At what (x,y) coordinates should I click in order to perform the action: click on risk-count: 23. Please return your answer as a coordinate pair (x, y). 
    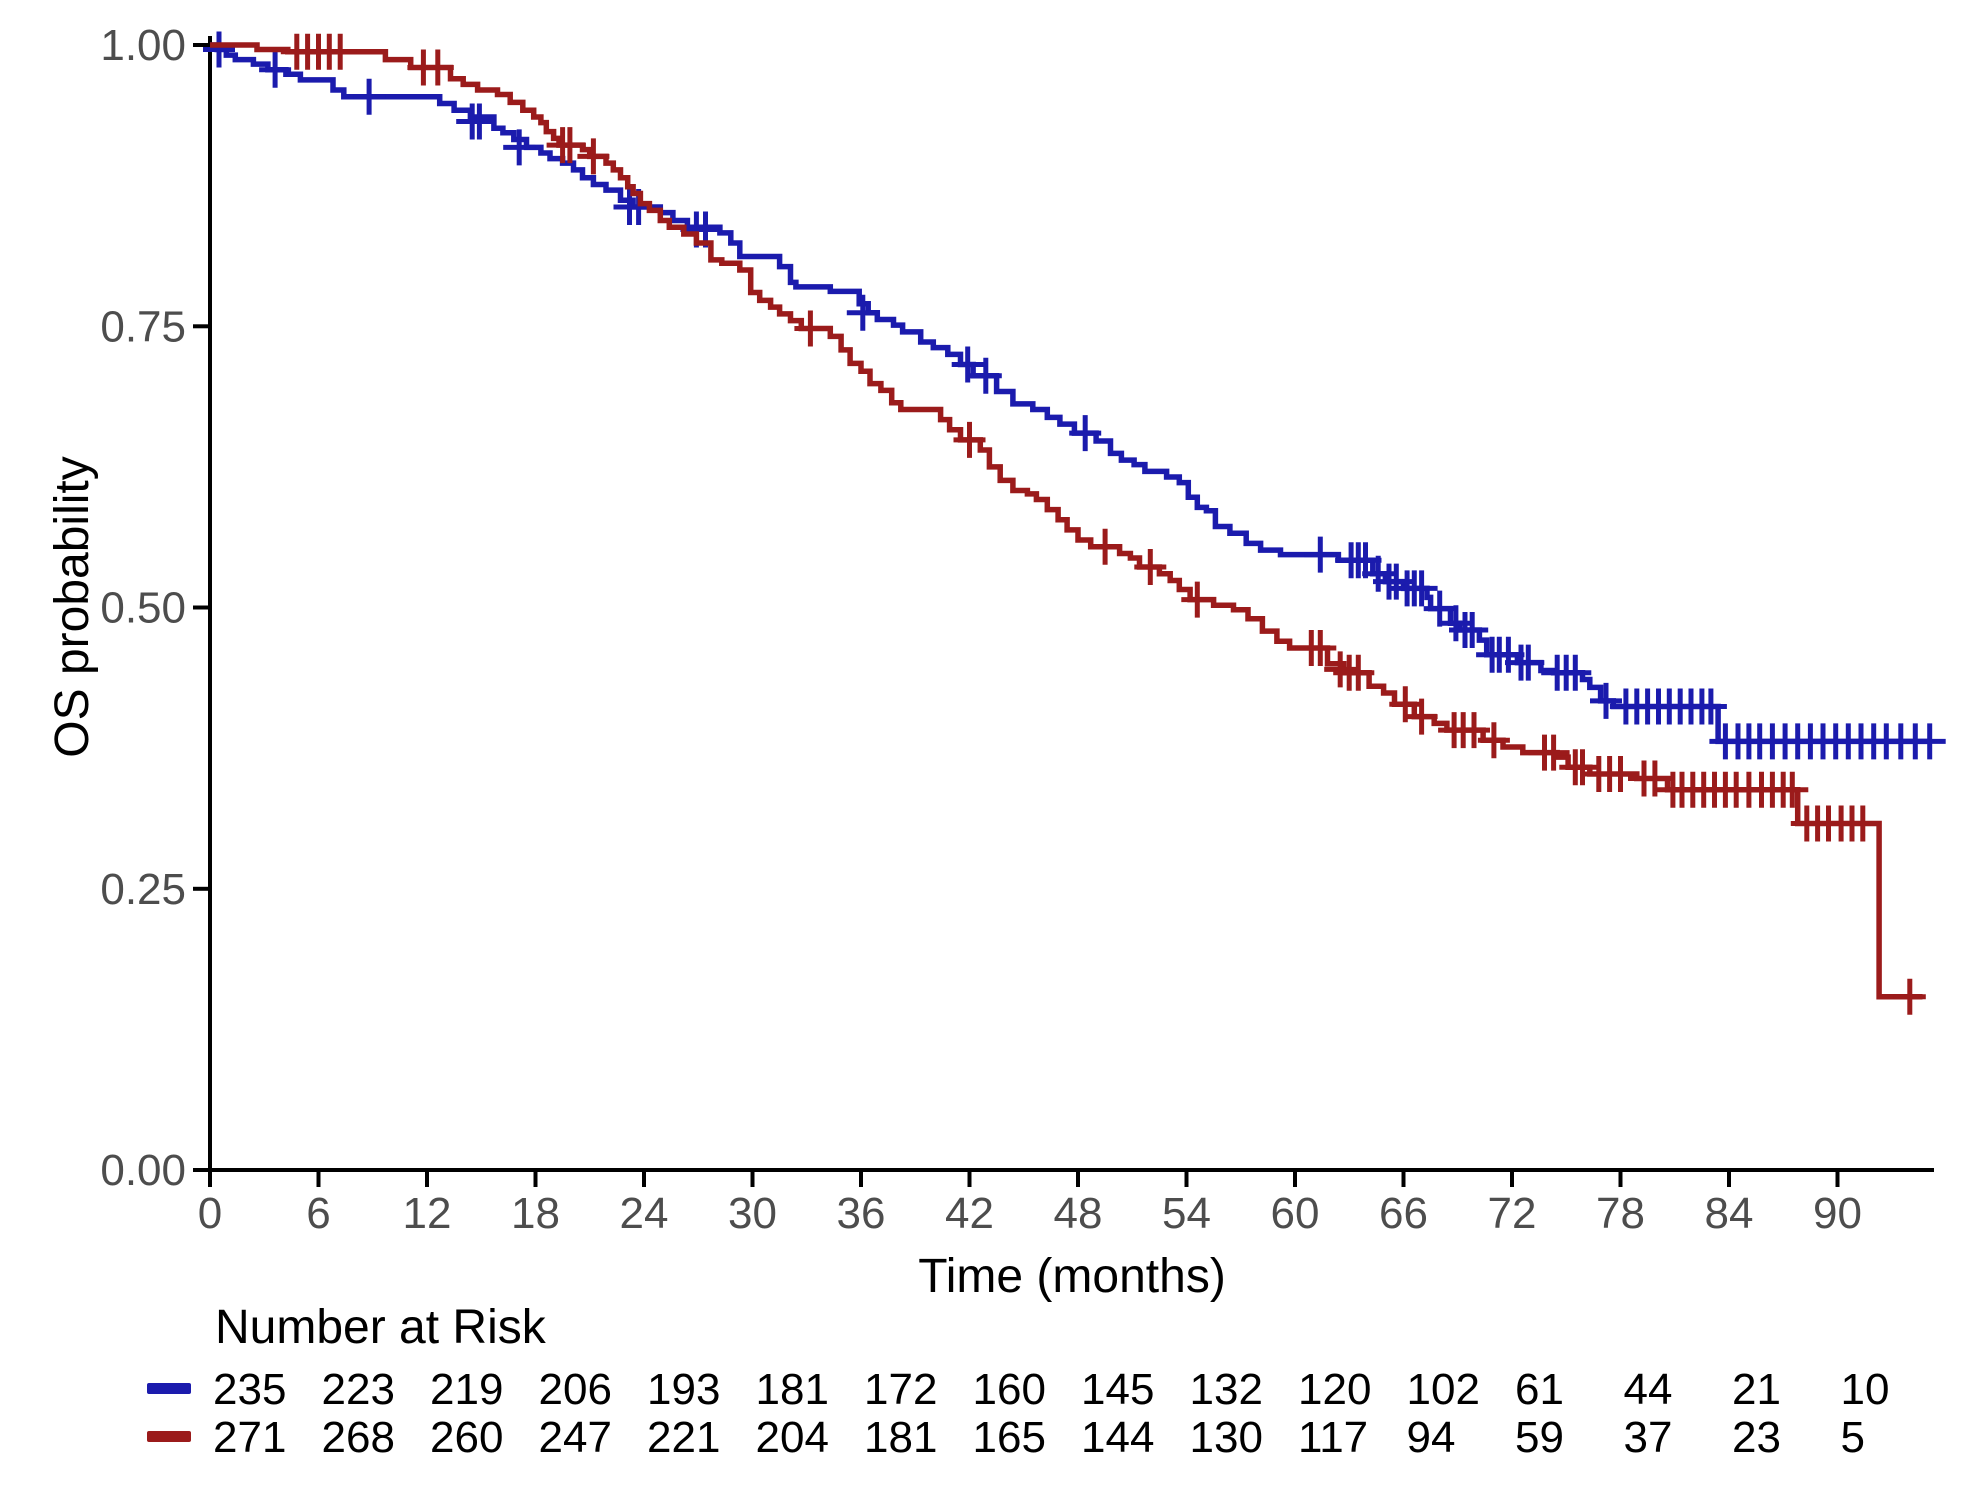
    Looking at the image, I should click on (1756, 1437).